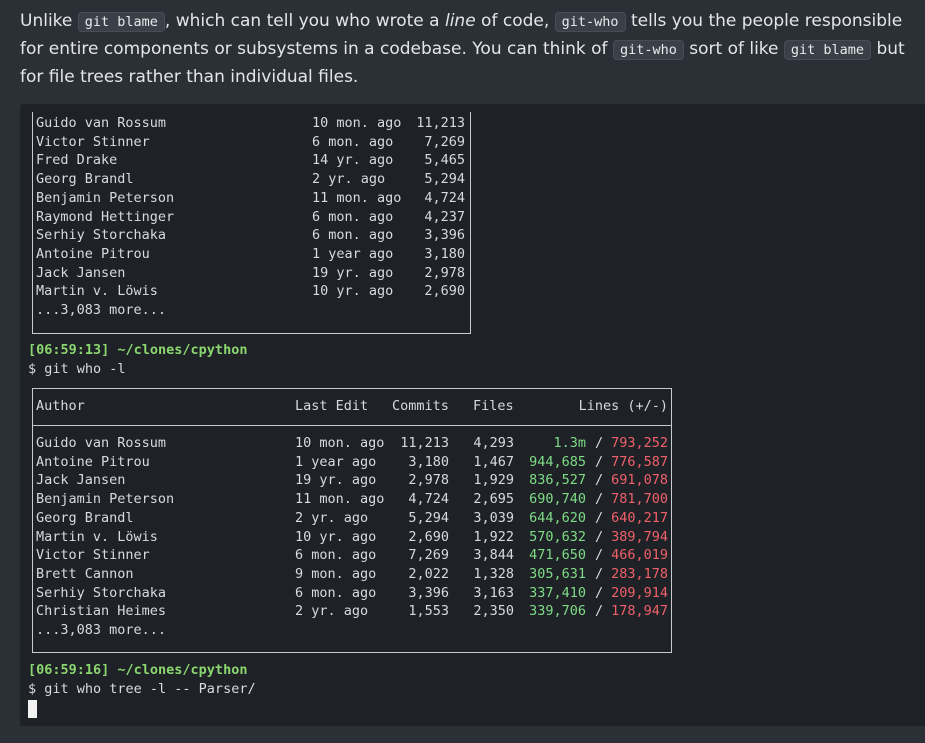  What do you see at coordinates (77, 160) in the screenshot?
I see `author-name: Fred Drake` at bounding box center [77, 160].